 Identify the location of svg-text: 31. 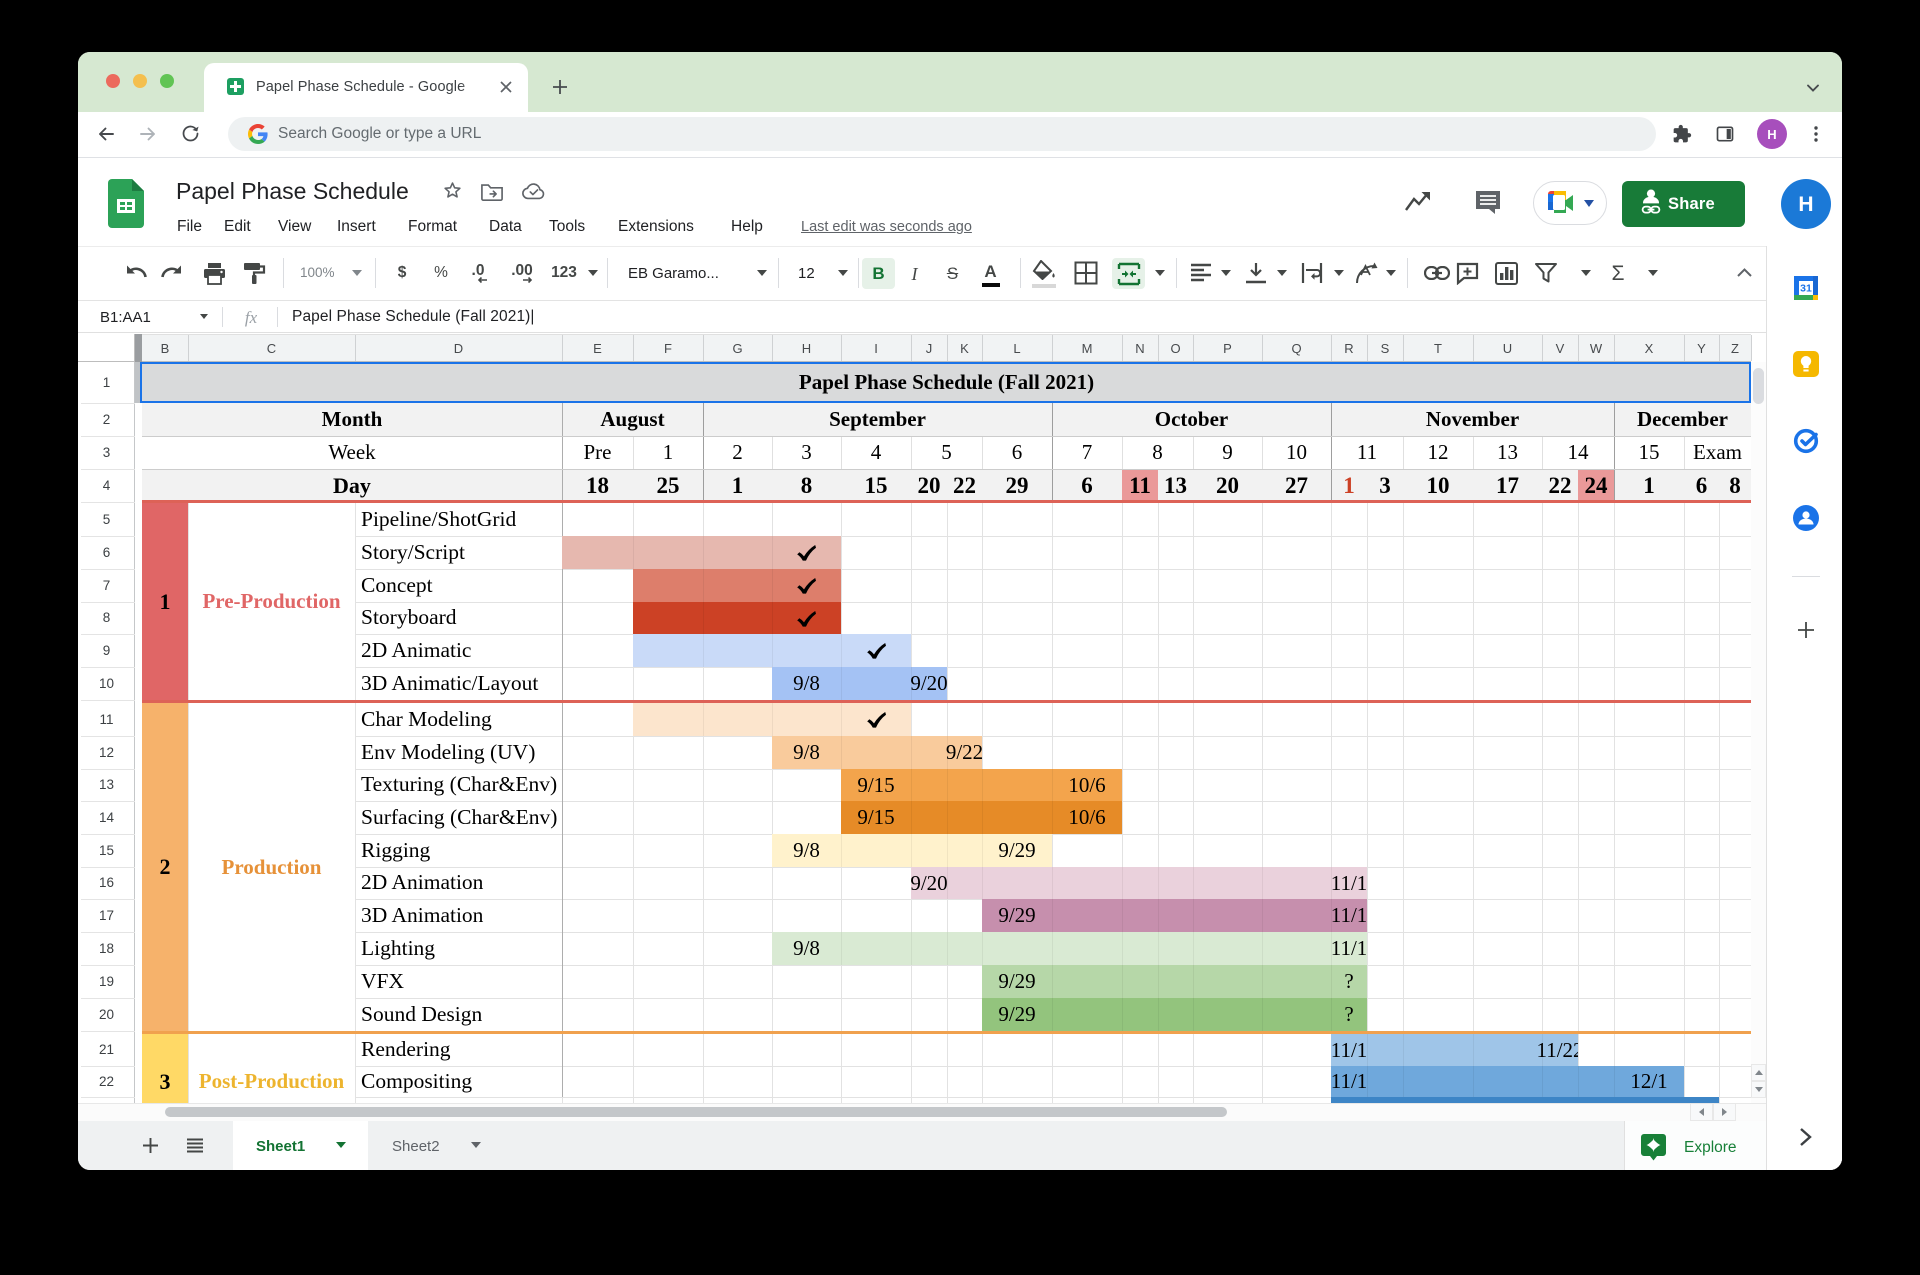
(1806, 289).